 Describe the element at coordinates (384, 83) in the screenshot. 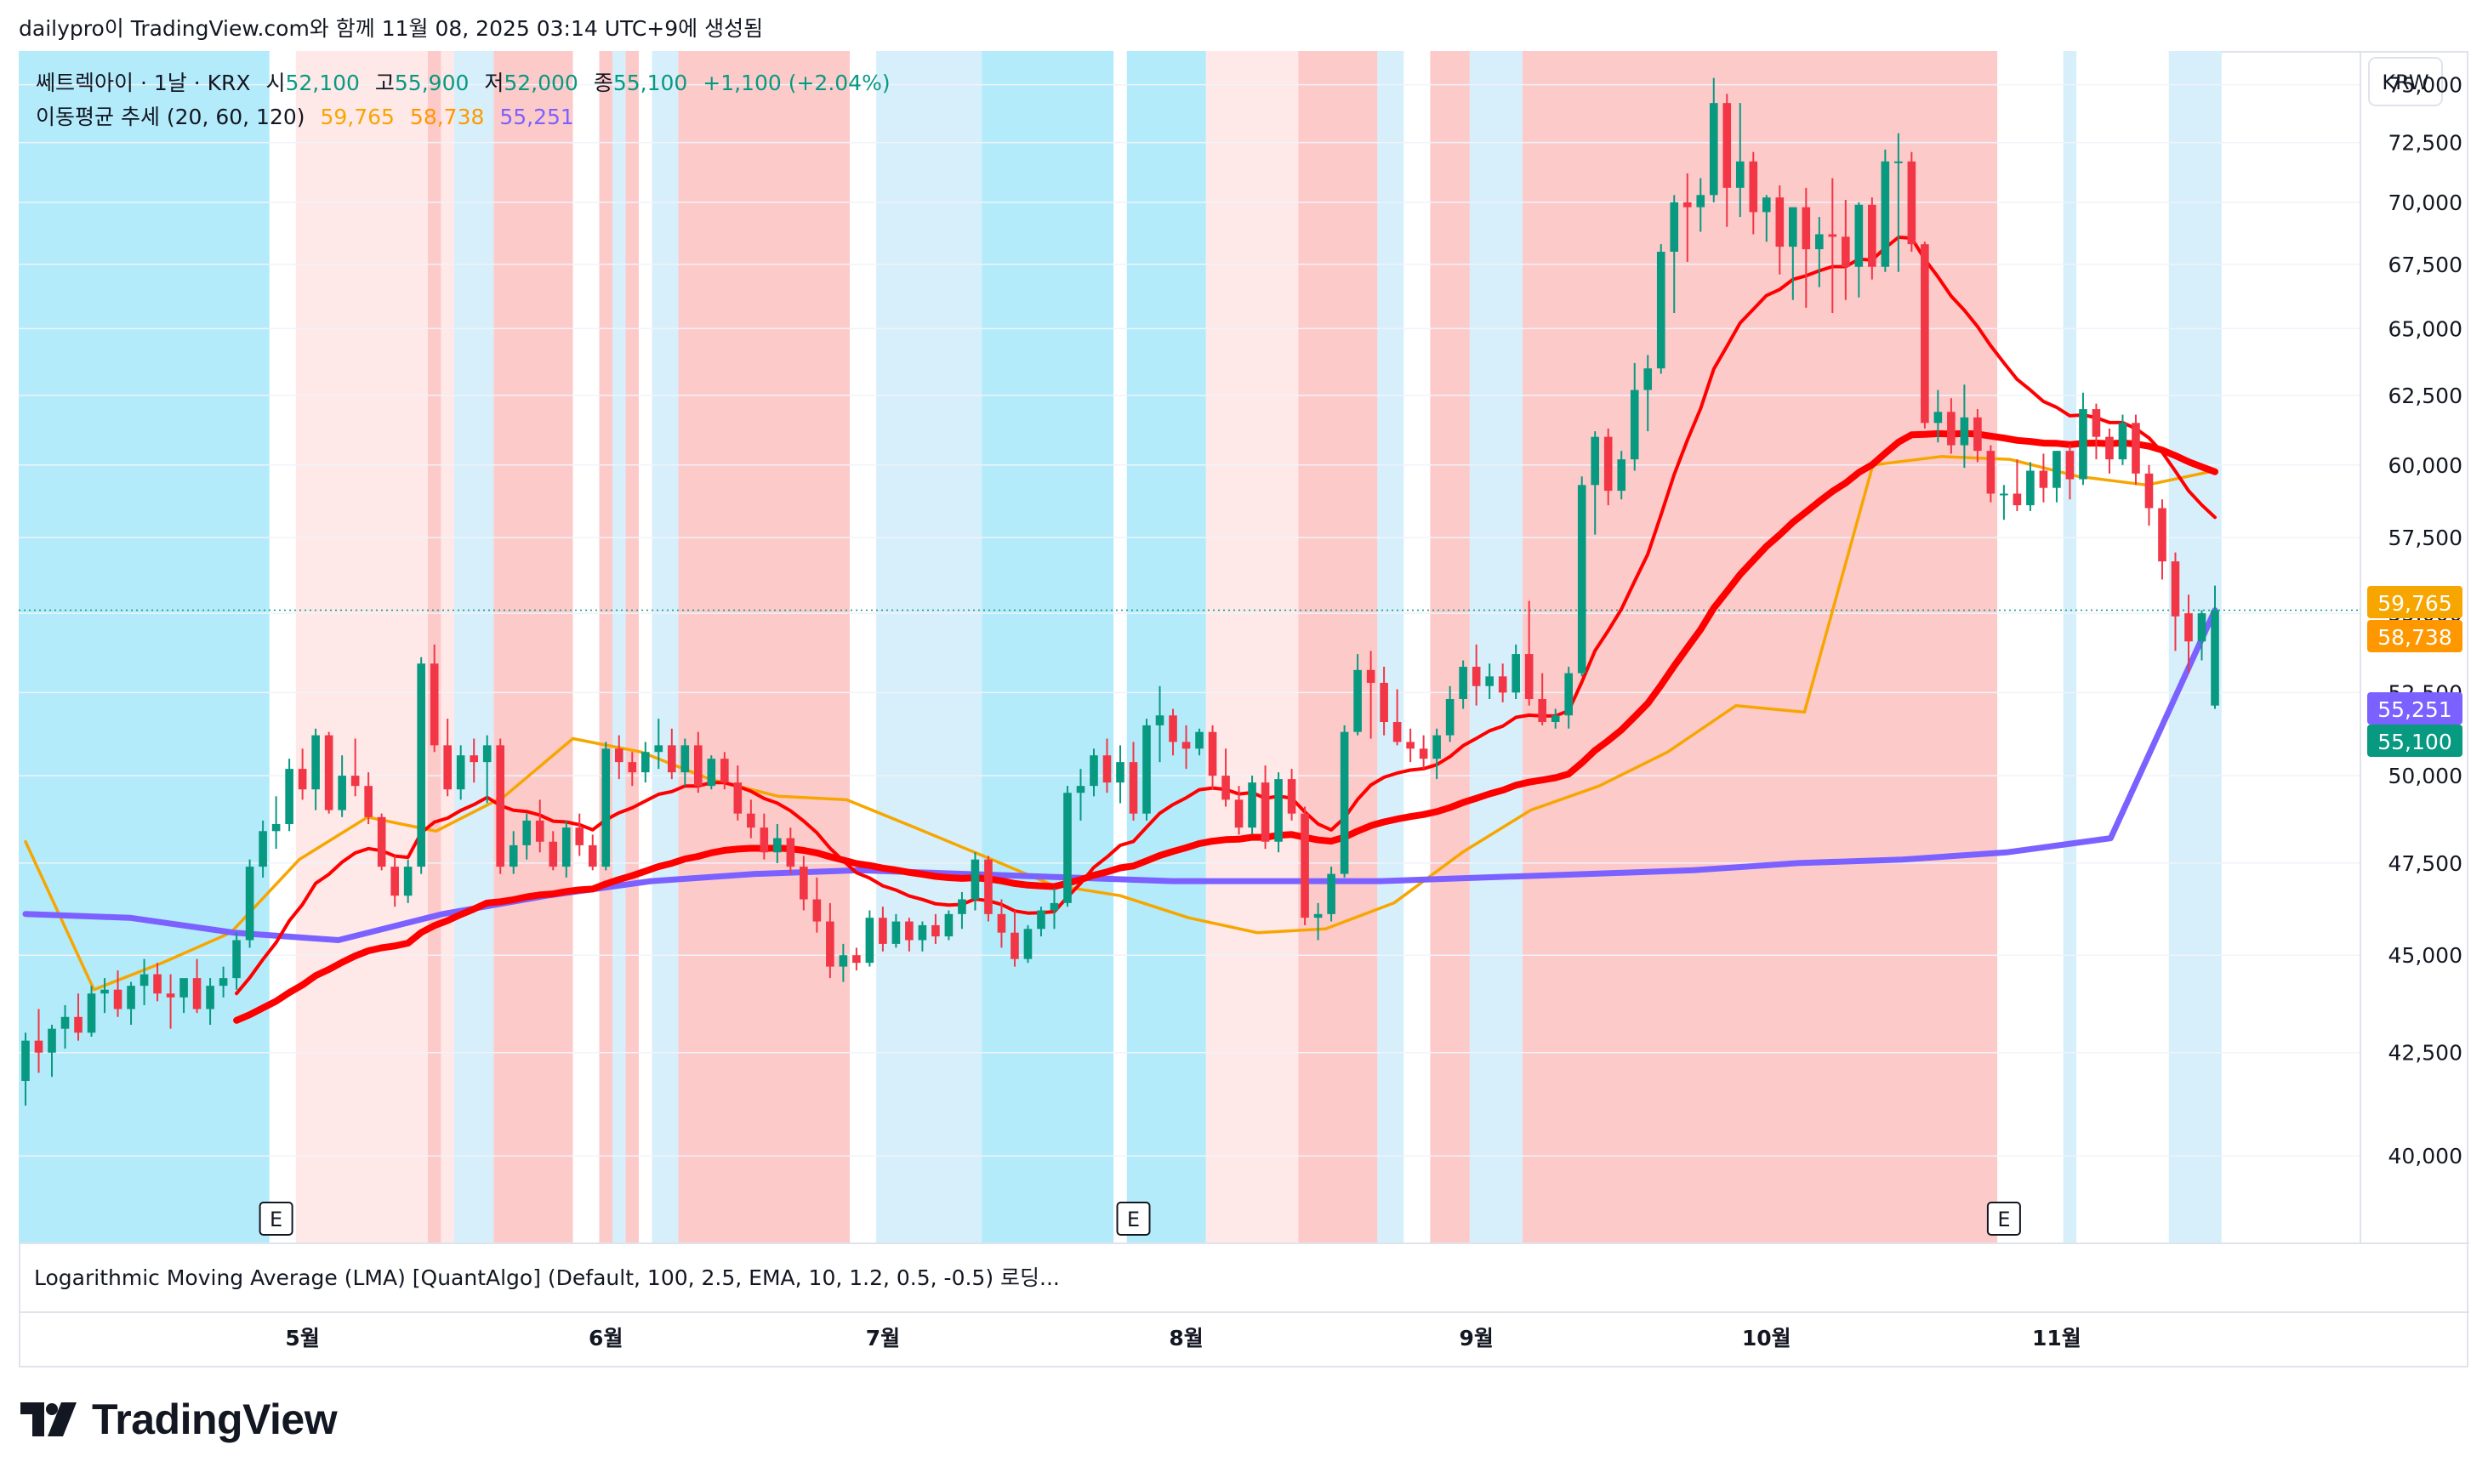

I see `high-label: 고` at that location.